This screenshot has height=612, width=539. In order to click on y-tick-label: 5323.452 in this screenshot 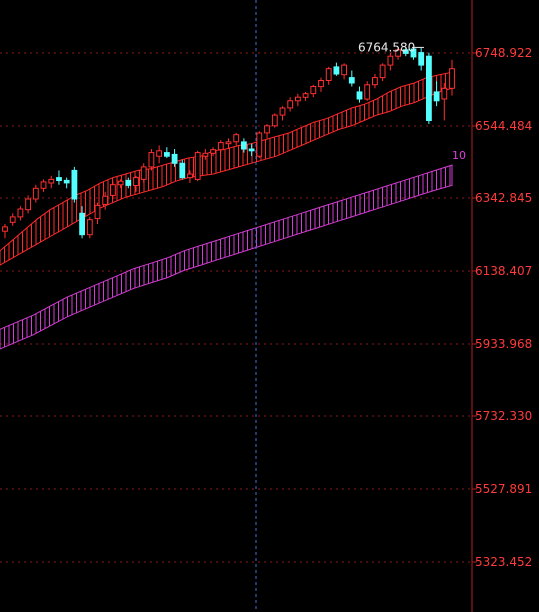, I will do `click(503, 562)`.